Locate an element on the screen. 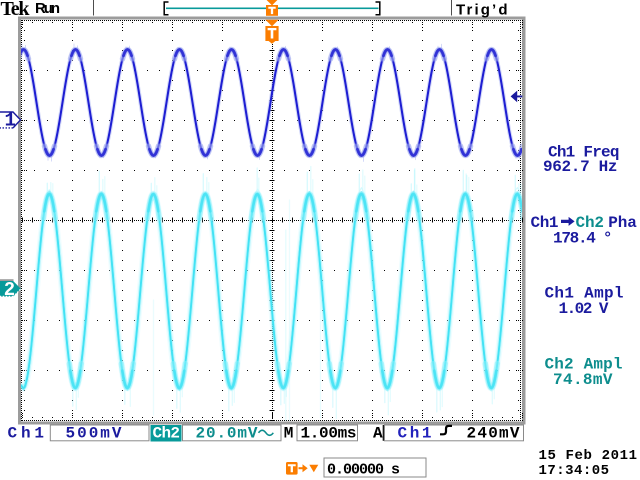  svg-text: 500mV is located at coordinates (94, 434).